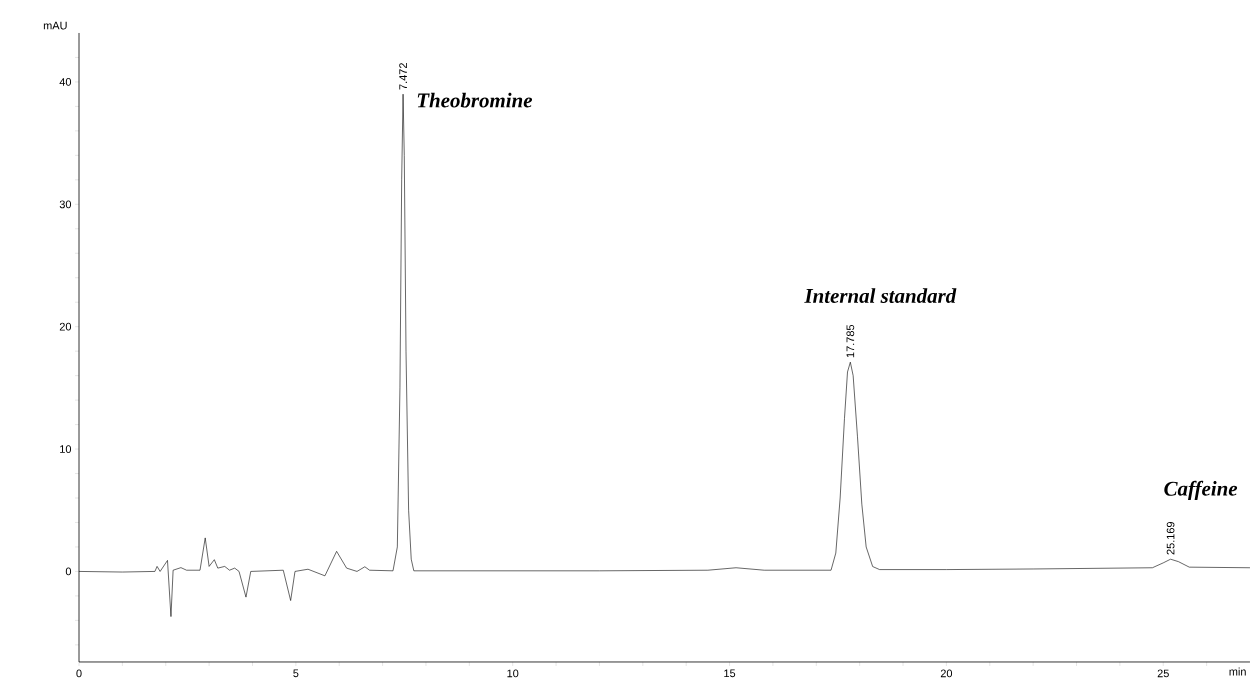 This screenshot has height=690, width=1252. I want to click on y-tick-label: 10, so click(66, 449).